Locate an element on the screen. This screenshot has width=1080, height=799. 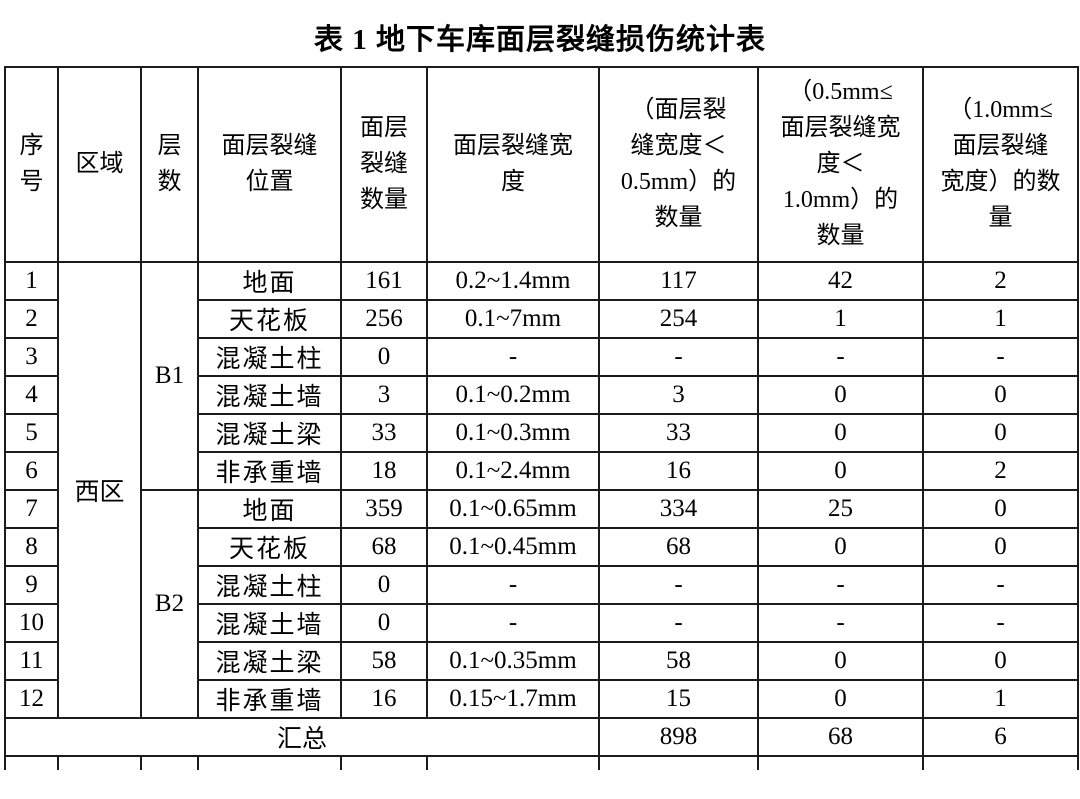
header-width: 面层裂缝宽 度 is located at coordinates (513, 164).